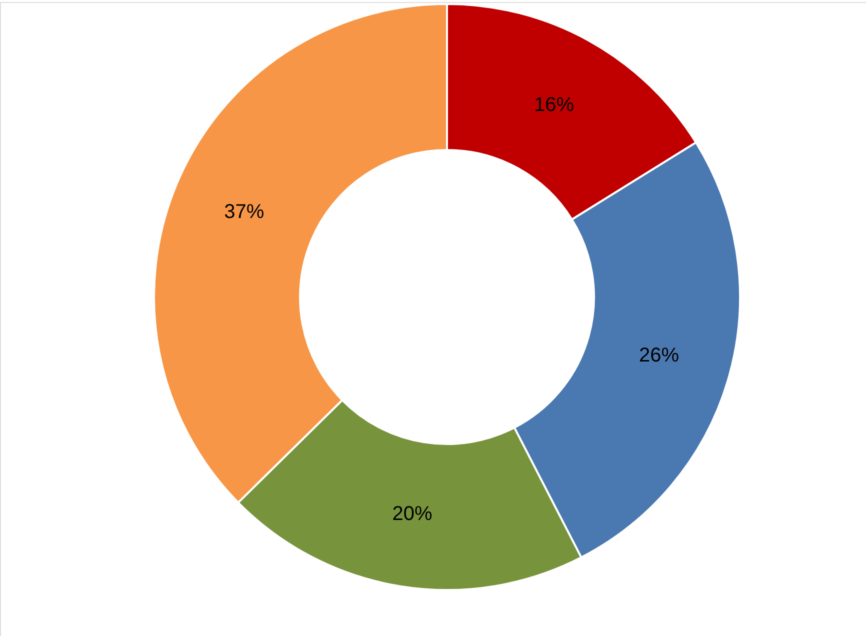 This screenshot has width=866, height=636. Describe the element at coordinates (244, 212) in the screenshot. I see `data-label: 37%` at that location.